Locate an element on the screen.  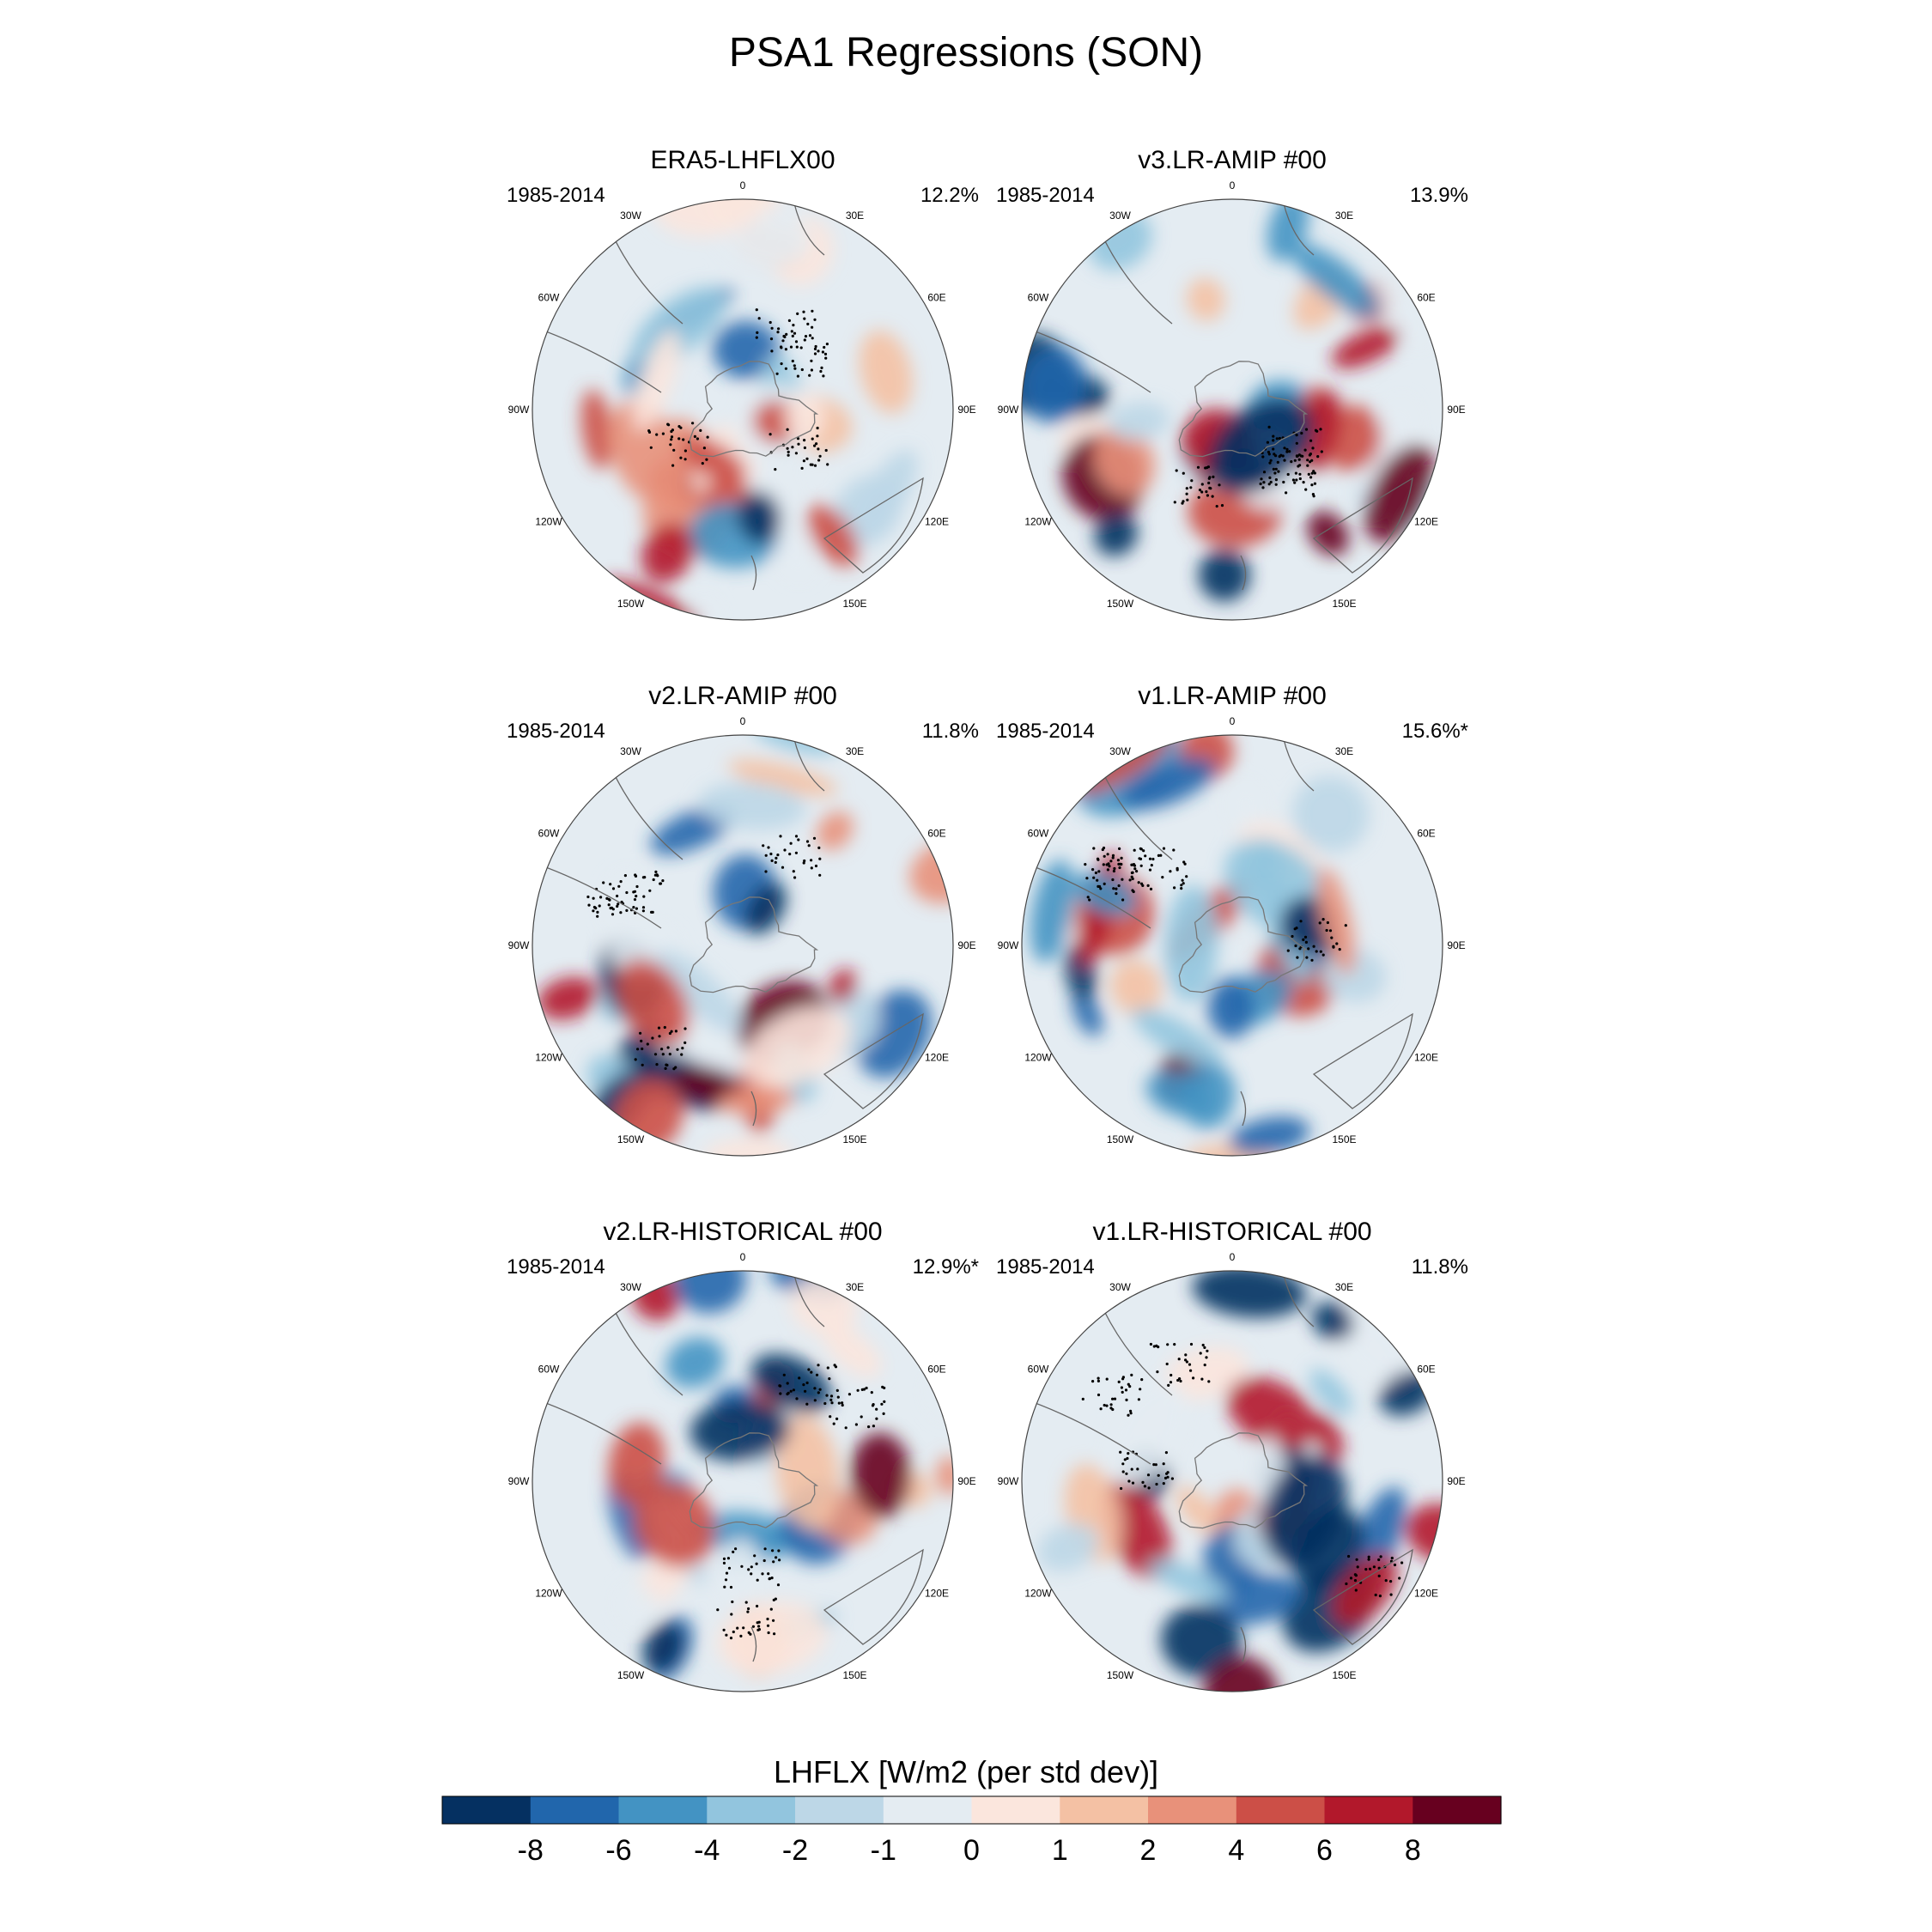
colorbar-tick-label: -4 is located at coordinates (707, 1850).